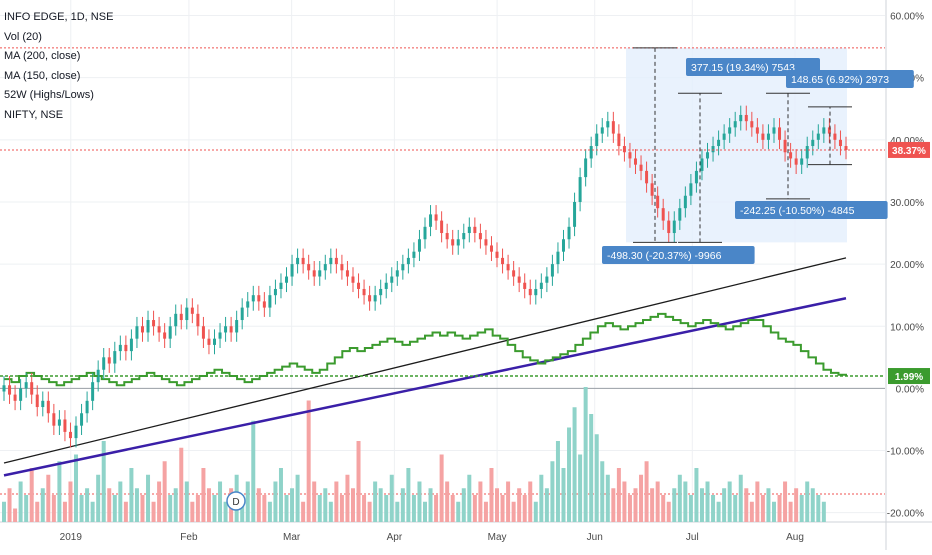  I want to click on x-tick-label: Feb, so click(189, 537).